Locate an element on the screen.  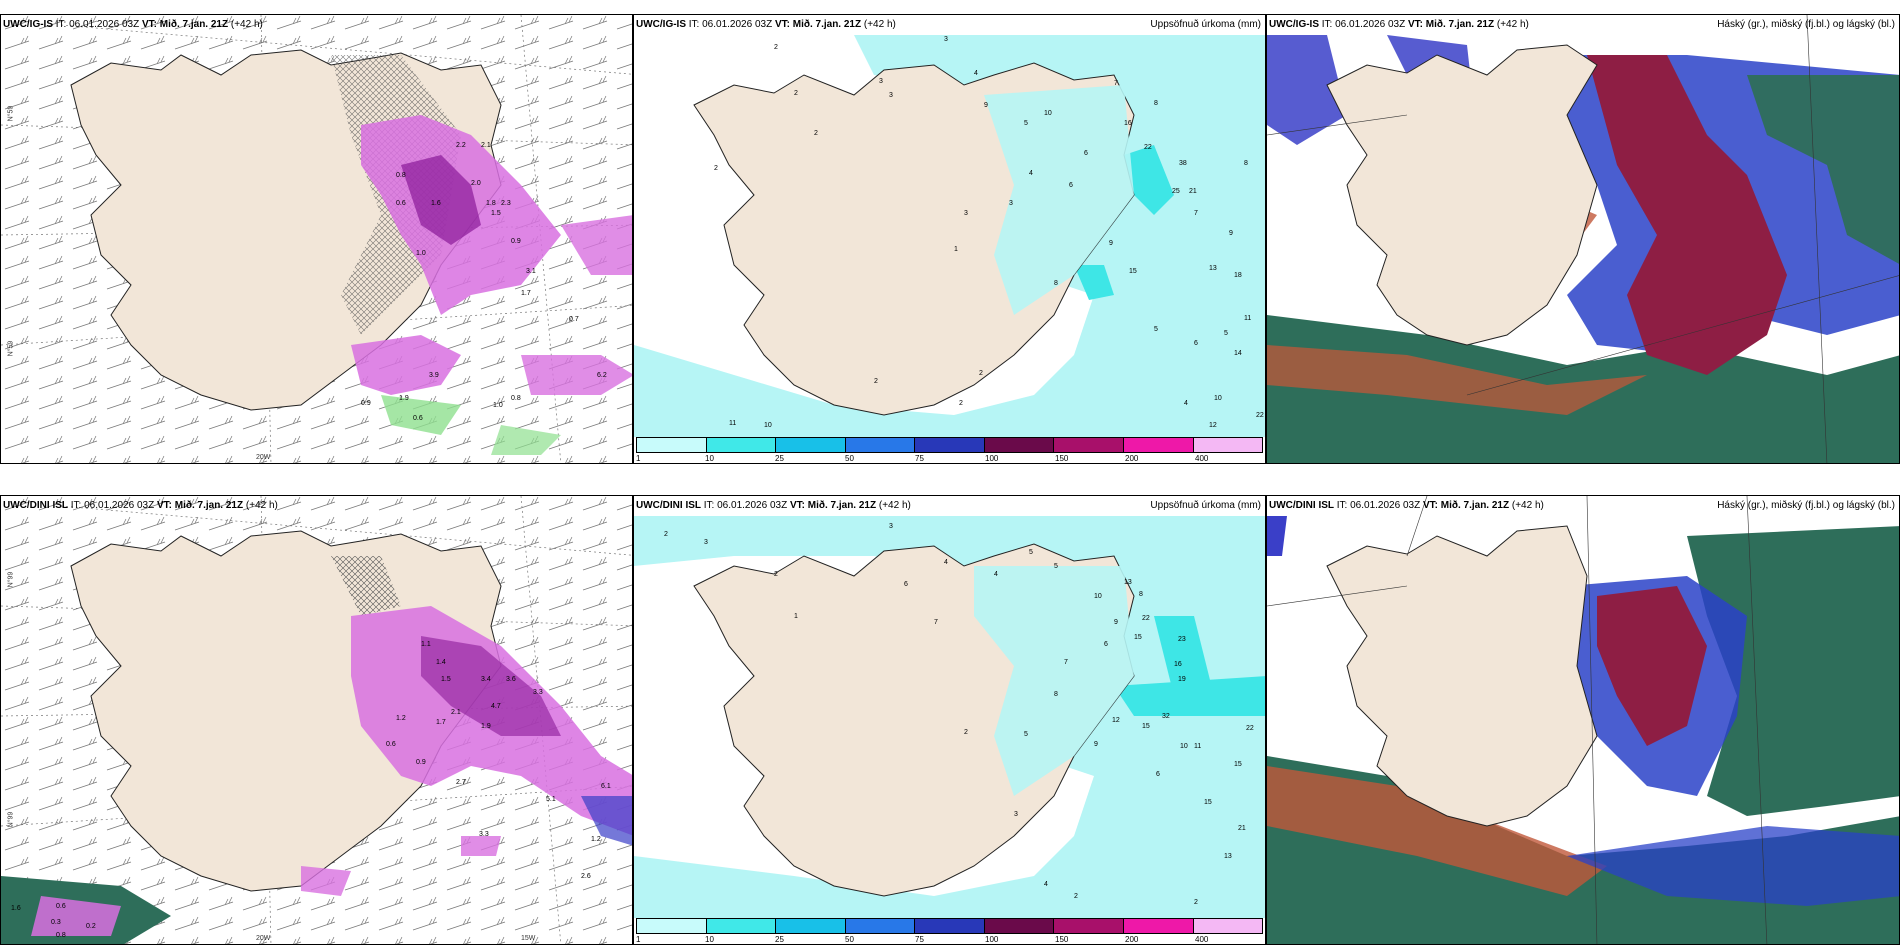
diff-value: 3.4 is located at coordinates (486, 679).